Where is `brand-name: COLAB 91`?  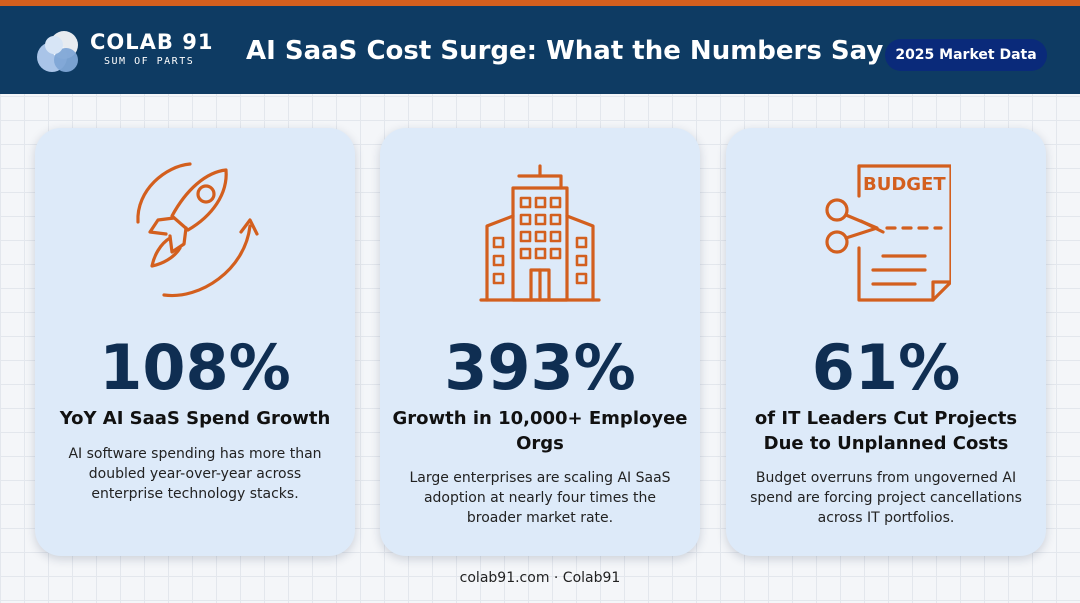
brand-name: COLAB 91 is located at coordinates (152, 42).